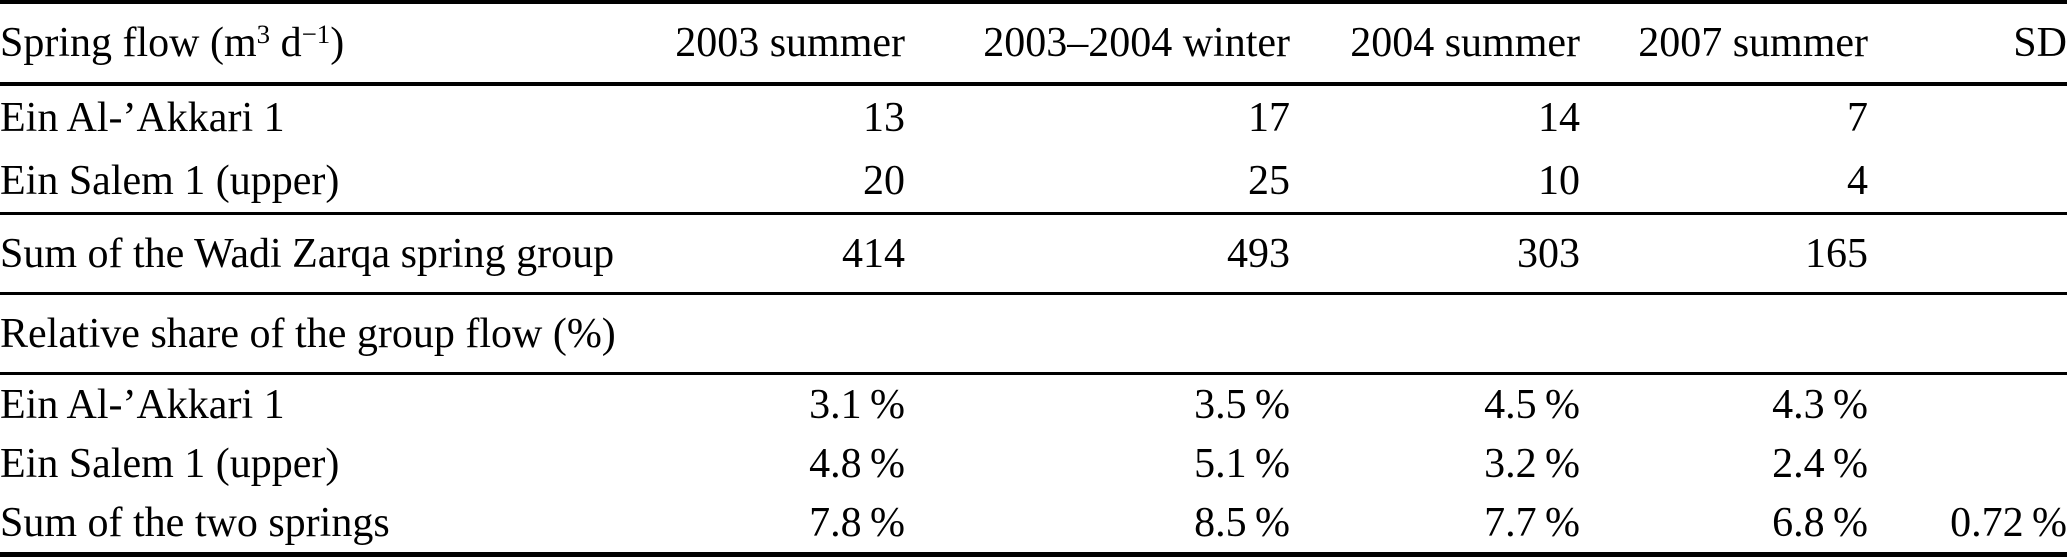  I want to click on column-header-sd: SD, so click(2040, 43).